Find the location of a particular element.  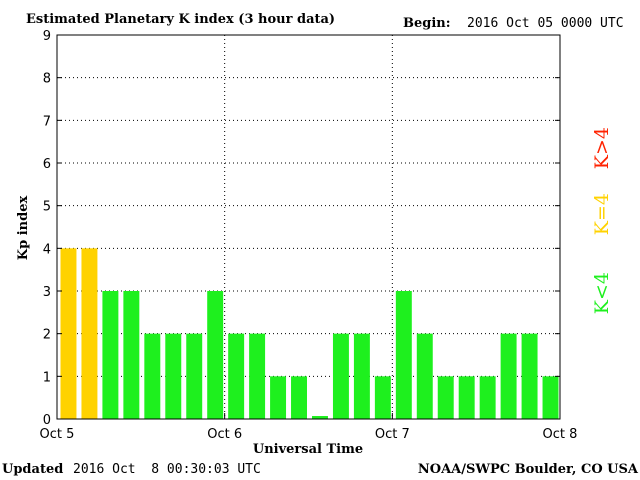

legend-low: K<4 is located at coordinates (602, 293).